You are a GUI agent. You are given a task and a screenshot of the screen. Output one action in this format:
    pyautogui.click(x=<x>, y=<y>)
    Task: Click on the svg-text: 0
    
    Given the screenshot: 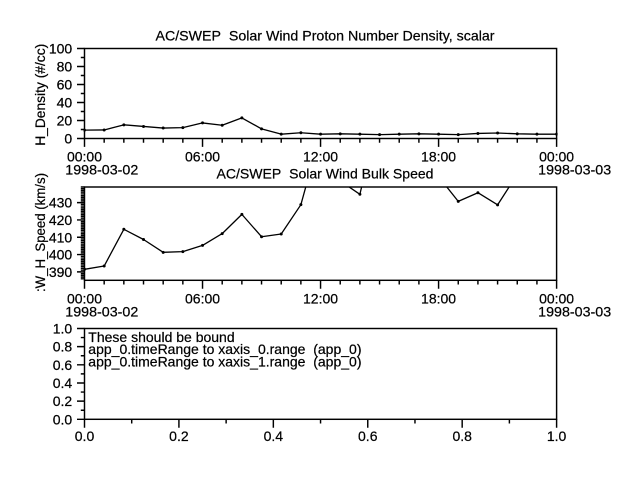 What is the action you would take?
    pyautogui.click(x=68, y=139)
    